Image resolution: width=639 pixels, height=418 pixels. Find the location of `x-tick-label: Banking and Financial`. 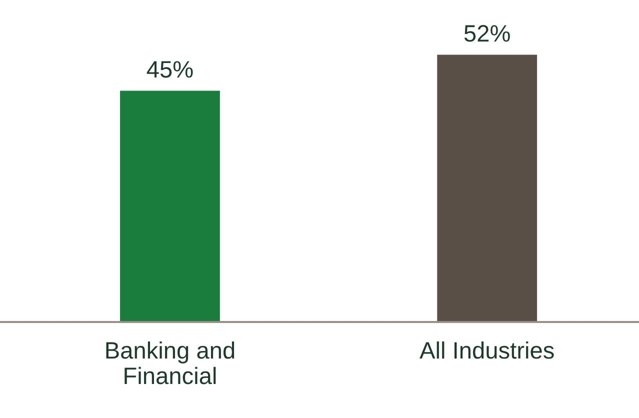

x-tick-label: Banking and Financial is located at coordinates (170, 362).